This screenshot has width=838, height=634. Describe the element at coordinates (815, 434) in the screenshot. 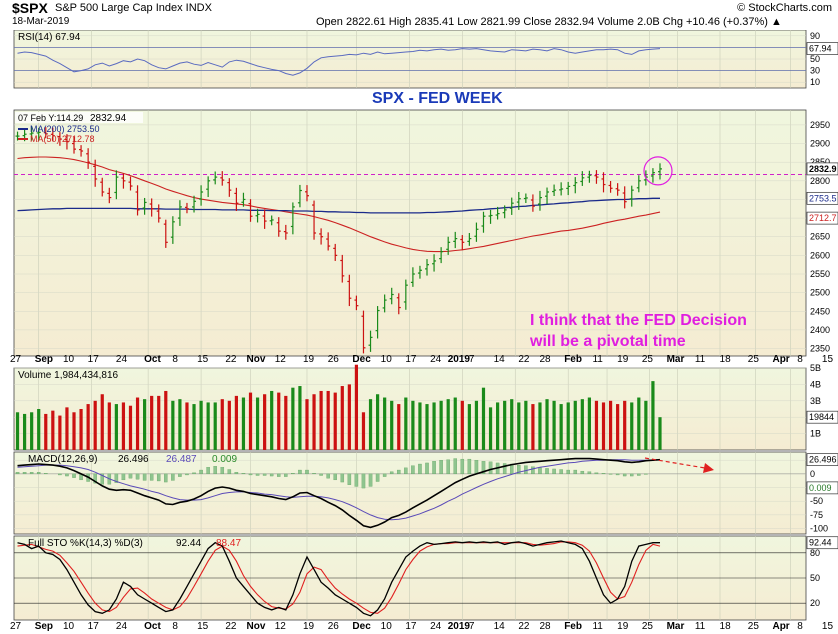

I see `volume-tick-label: 1B` at that location.